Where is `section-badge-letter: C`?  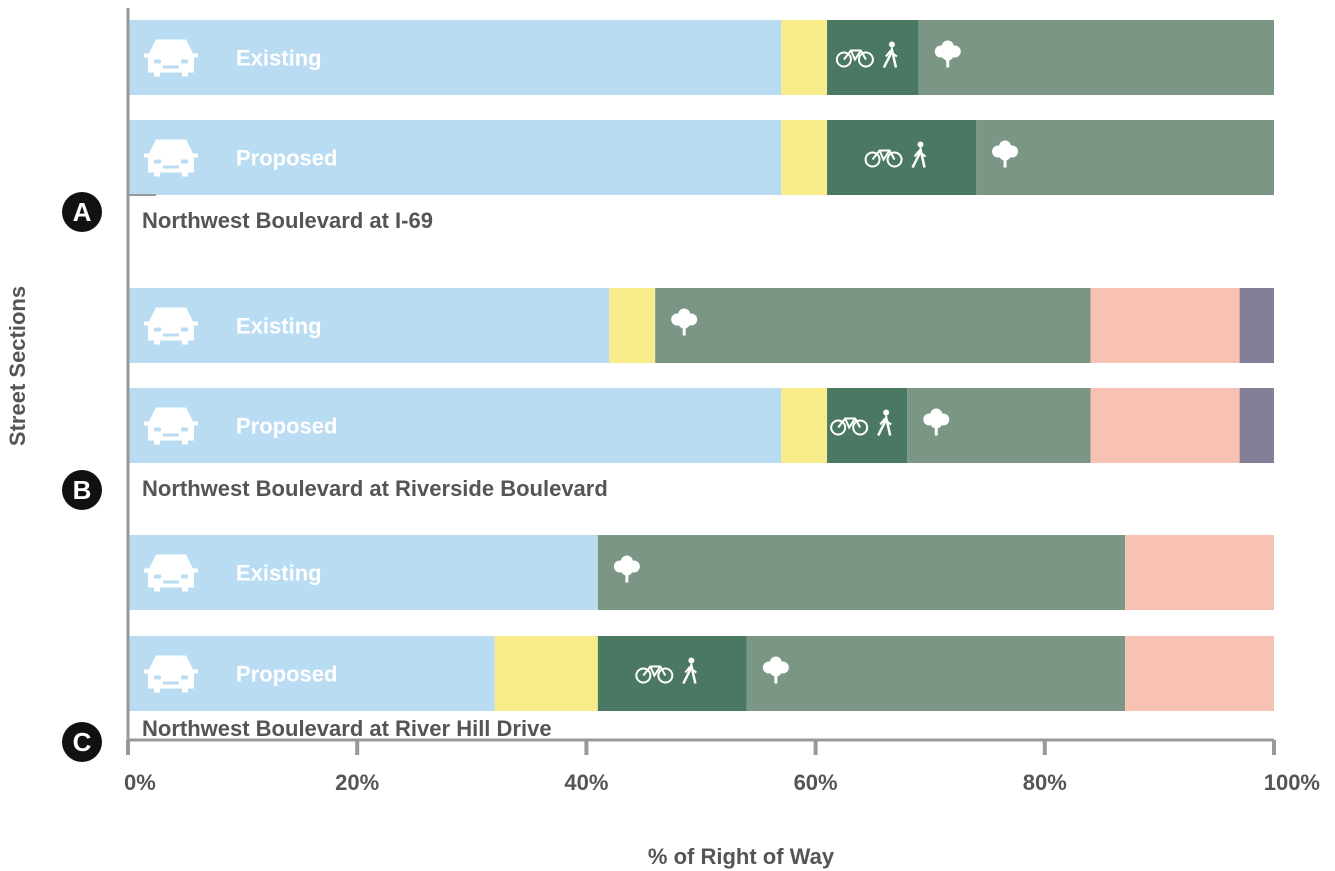
section-badge-letter: C is located at coordinates (82, 742).